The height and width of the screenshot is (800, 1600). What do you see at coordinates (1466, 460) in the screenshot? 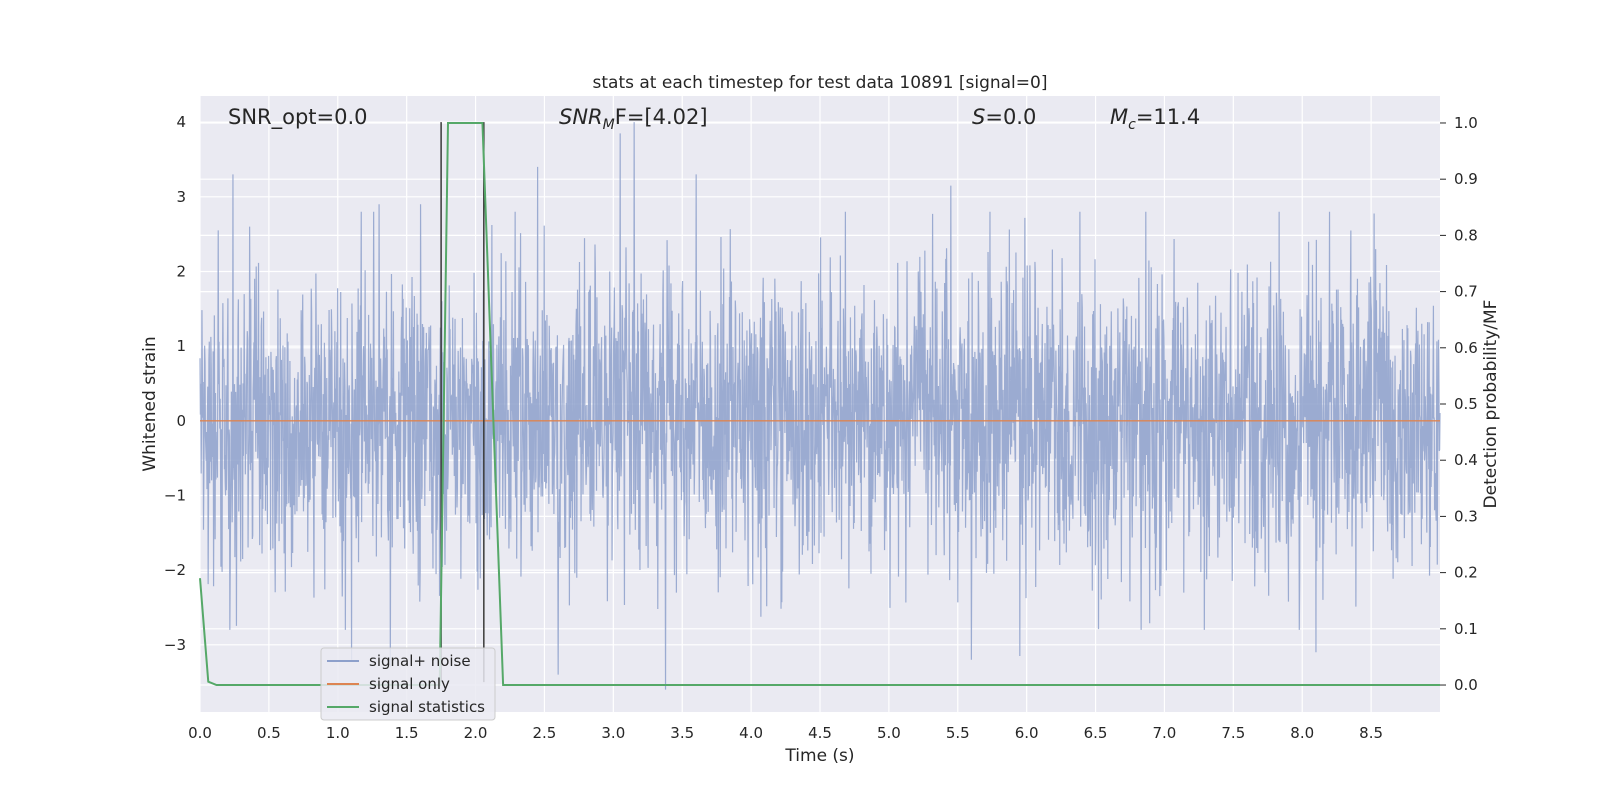
I see `y2-tick-label-4: 0.4` at bounding box center [1466, 460].